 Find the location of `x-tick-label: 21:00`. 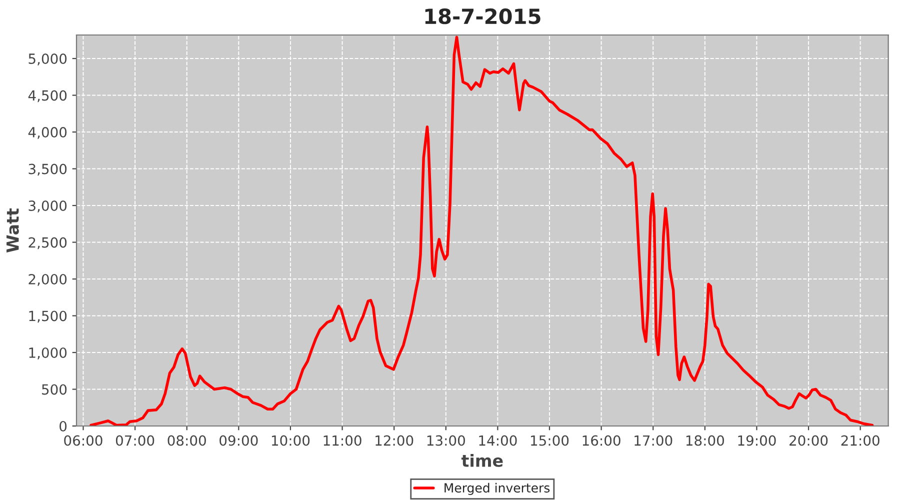

x-tick-label: 21:00 is located at coordinates (860, 440).